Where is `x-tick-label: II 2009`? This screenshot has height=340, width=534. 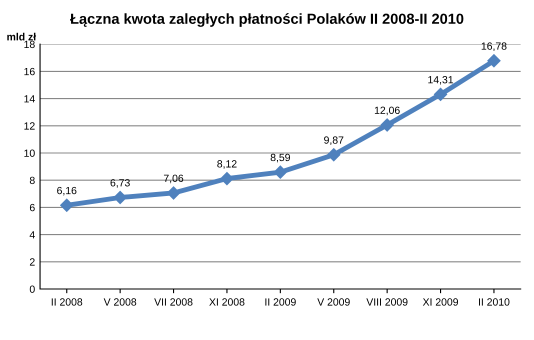 x-tick-label: II 2009 is located at coordinates (280, 302).